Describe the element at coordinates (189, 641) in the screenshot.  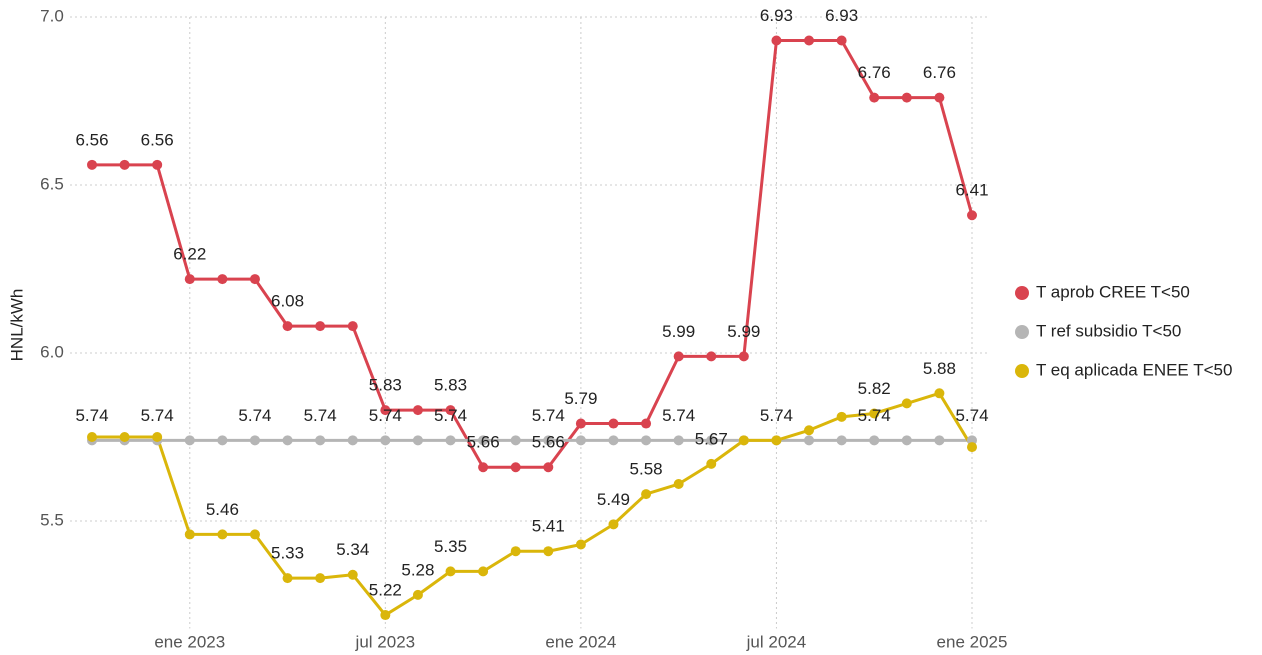
I see `x-tick-label: ene 2023` at that location.